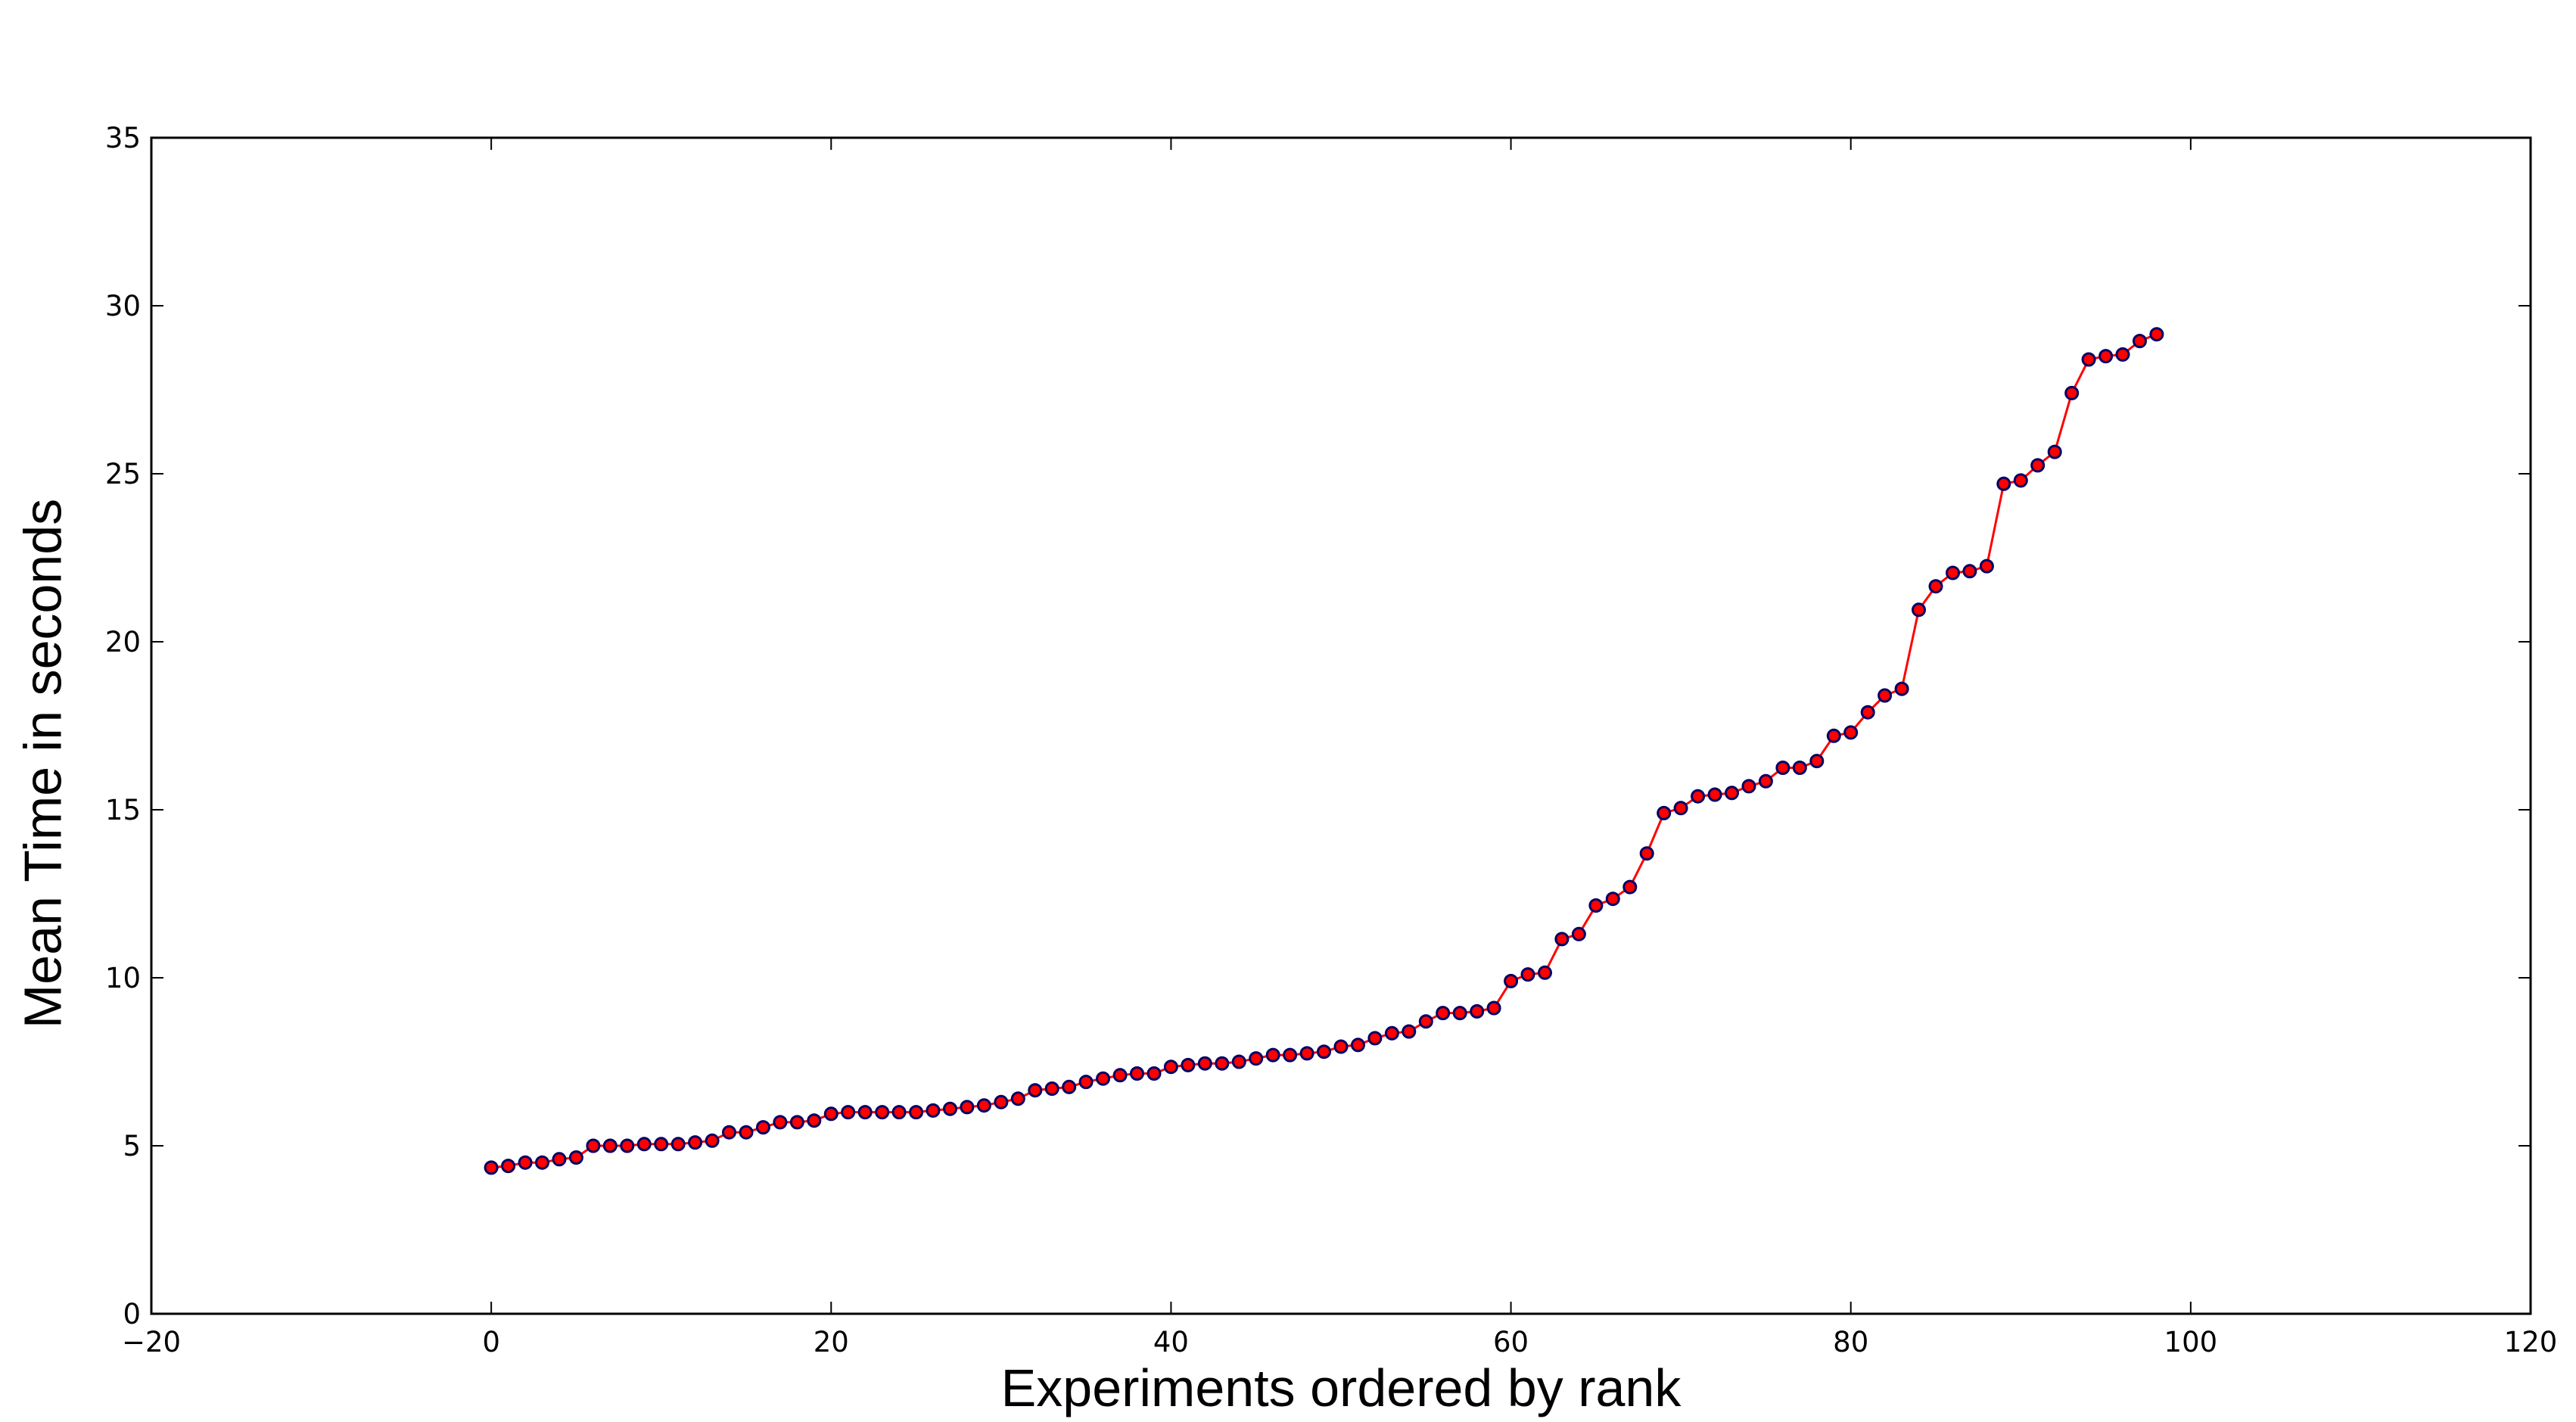 This screenshot has height=1422, width=2576. I want to click on x-tick-label: 120, so click(2531, 1342).